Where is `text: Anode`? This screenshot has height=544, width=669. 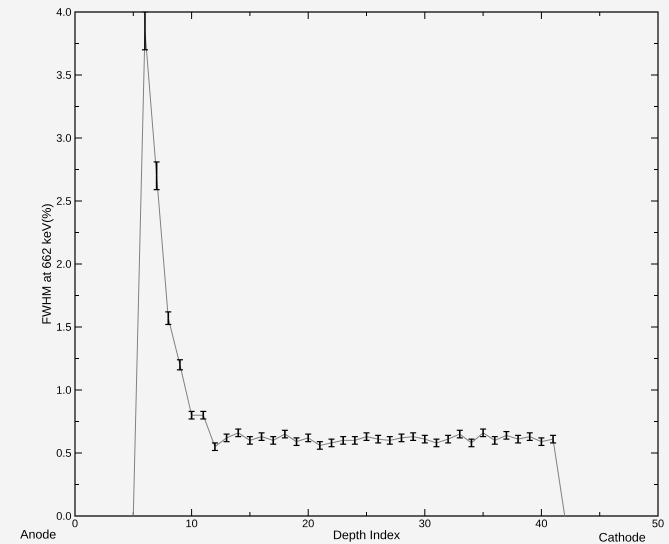 text: Anode is located at coordinates (38, 534).